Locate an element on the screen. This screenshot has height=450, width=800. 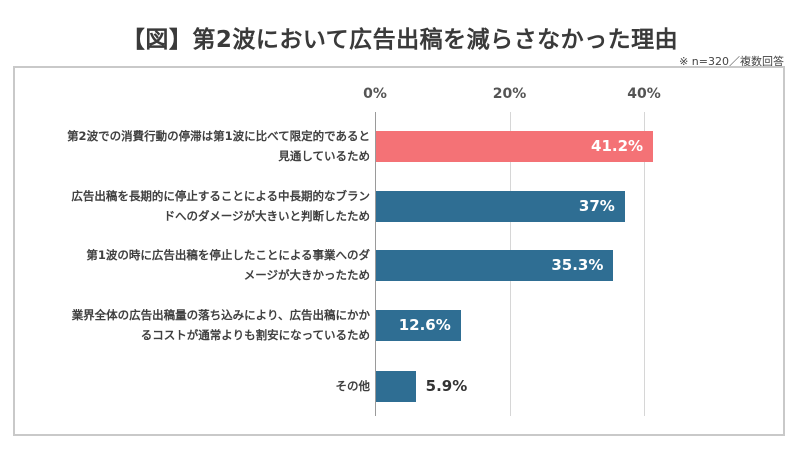
y-axis-line is located at coordinates (375, 264).